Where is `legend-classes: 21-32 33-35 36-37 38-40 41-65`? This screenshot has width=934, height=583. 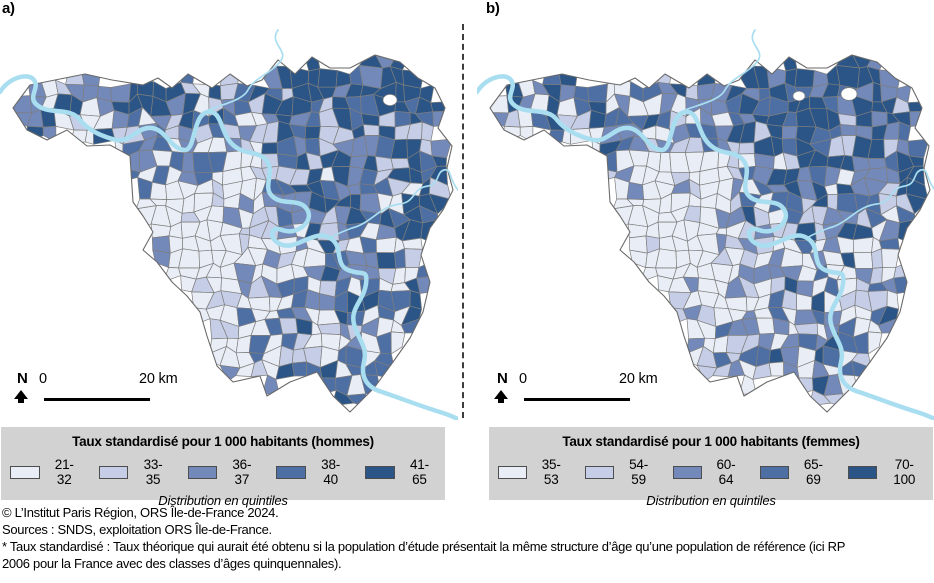
legend-classes: 21-32 33-35 36-37 38-40 41-65 is located at coordinates (223, 472).